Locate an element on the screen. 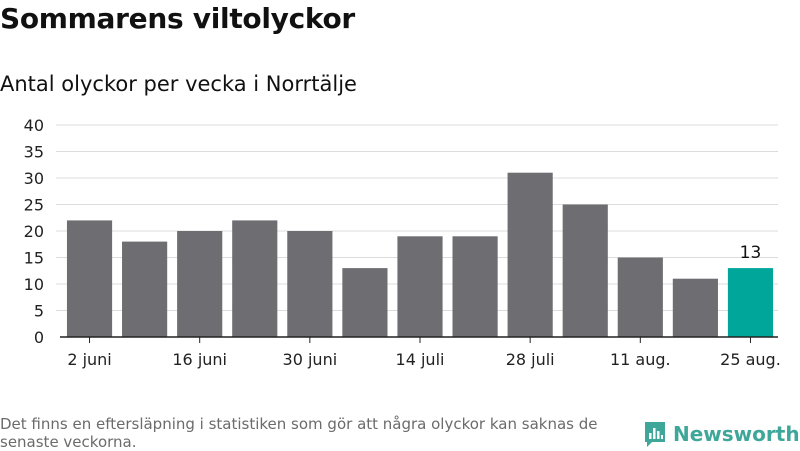  x-tick-label: 2 juni is located at coordinates (89, 359).